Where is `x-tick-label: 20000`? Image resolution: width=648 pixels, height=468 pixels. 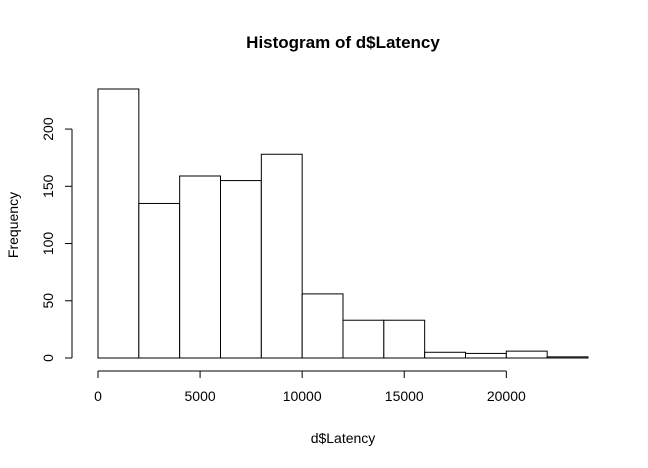 x-tick-label: 20000 is located at coordinates (506, 396).